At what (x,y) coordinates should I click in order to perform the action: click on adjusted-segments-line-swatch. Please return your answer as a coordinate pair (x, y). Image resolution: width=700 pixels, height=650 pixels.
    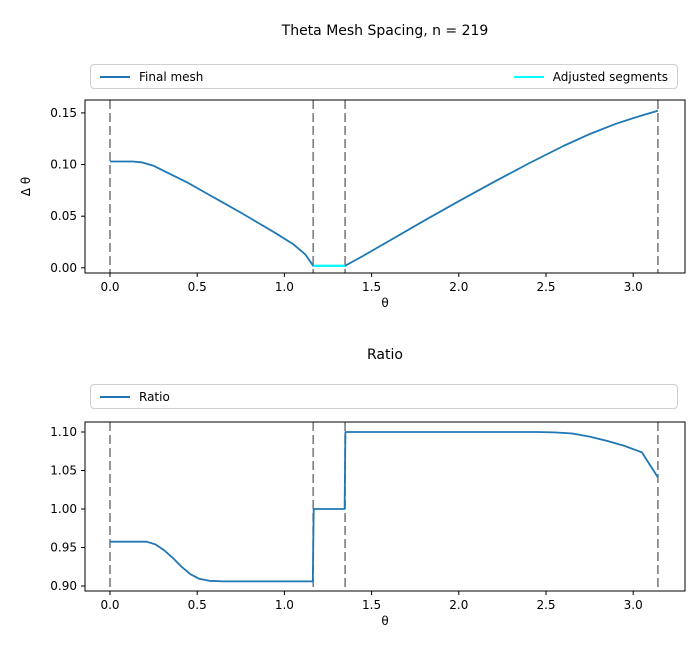
    Looking at the image, I should click on (528, 76).